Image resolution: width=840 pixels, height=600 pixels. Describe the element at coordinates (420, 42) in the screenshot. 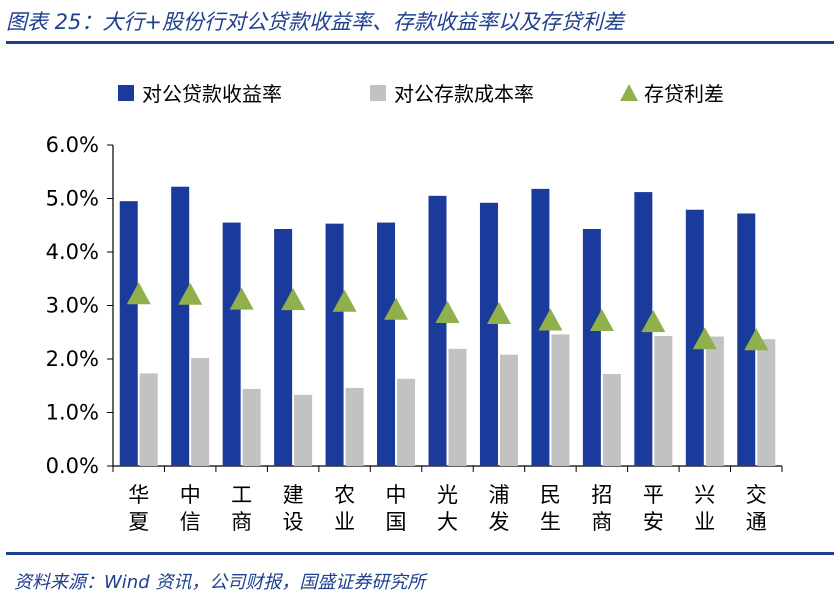

I see `title-divider` at that location.